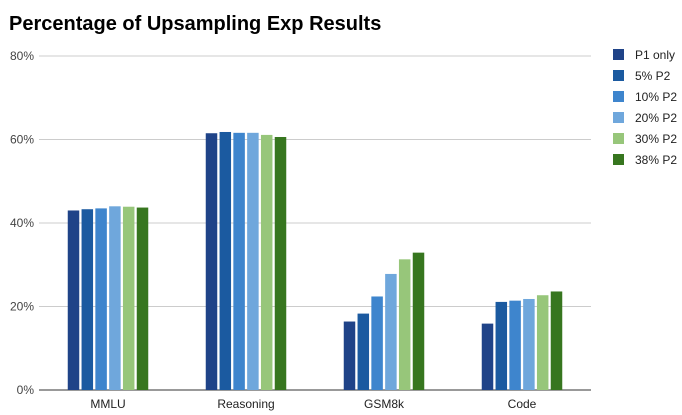  I want to click on y-tick-label: 60%, so click(22, 140).